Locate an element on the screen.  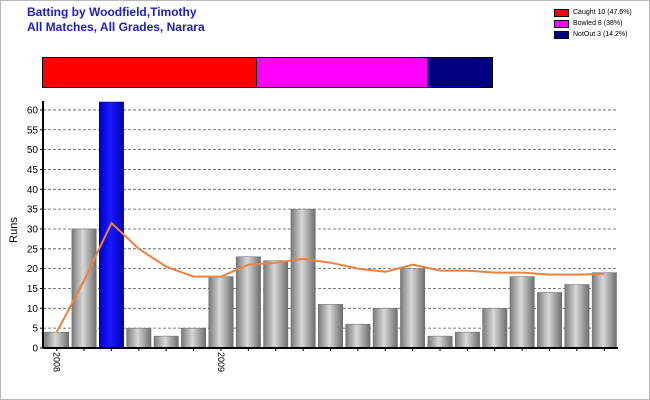
y-tick-label: 30 is located at coordinates (33, 229).